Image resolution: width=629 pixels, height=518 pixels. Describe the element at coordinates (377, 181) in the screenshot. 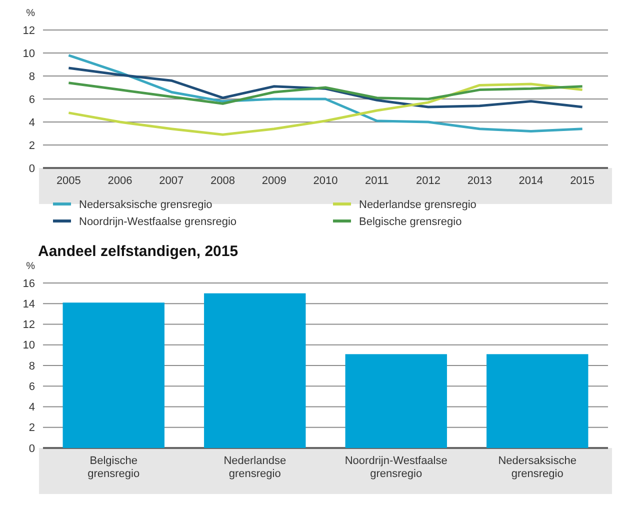

I see `x-tick-label: 2011` at that location.